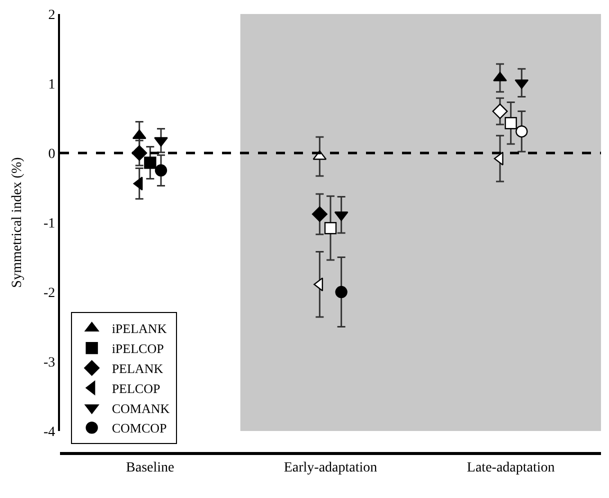 This screenshot has height=498, width=609. What do you see at coordinates (140, 328) in the screenshot?
I see `legend-label: iPELANK` at bounding box center [140, 328].